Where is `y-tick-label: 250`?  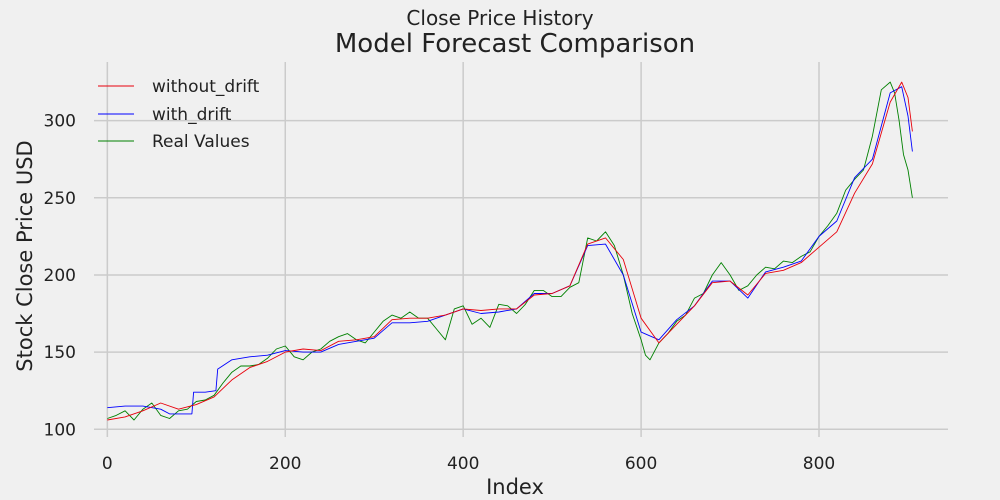
y-tick-label: 250 is located at coordinates (60, 199).